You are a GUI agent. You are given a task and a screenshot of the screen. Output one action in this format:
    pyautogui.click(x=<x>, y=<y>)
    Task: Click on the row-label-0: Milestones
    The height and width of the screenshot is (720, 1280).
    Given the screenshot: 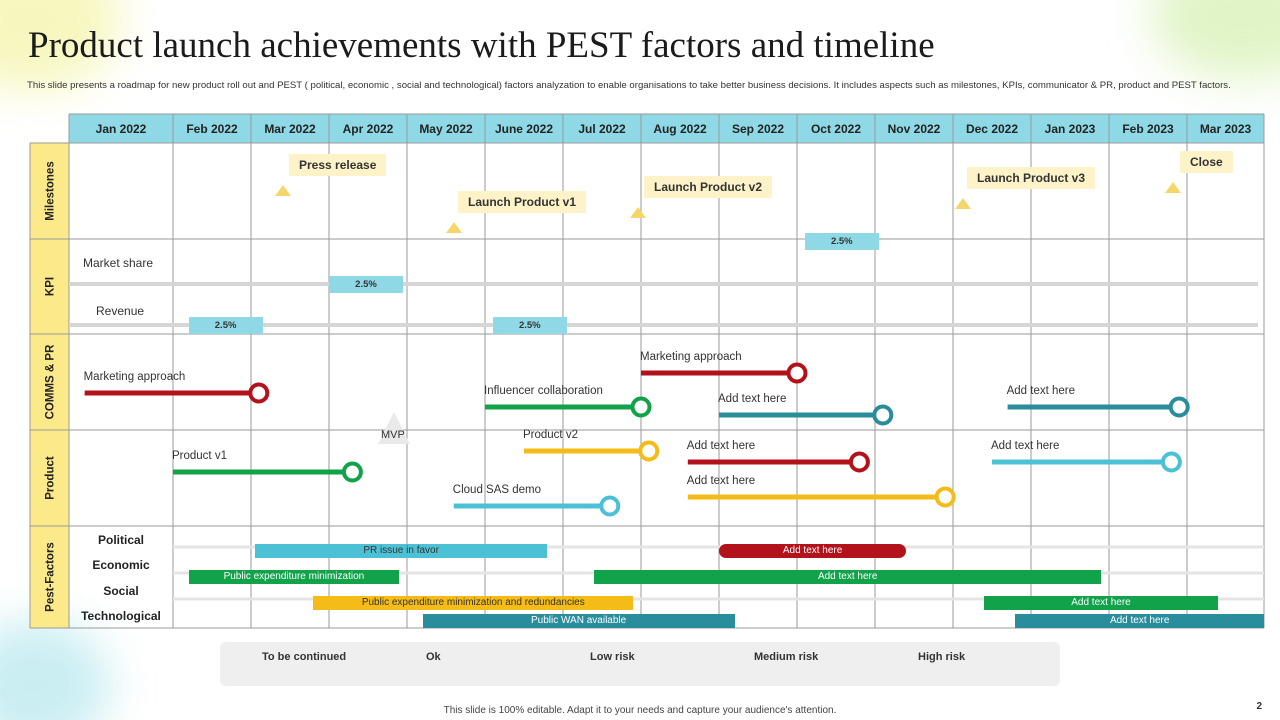 What is the action you would take?
    pyautogui.click(x=51, y=190)
    